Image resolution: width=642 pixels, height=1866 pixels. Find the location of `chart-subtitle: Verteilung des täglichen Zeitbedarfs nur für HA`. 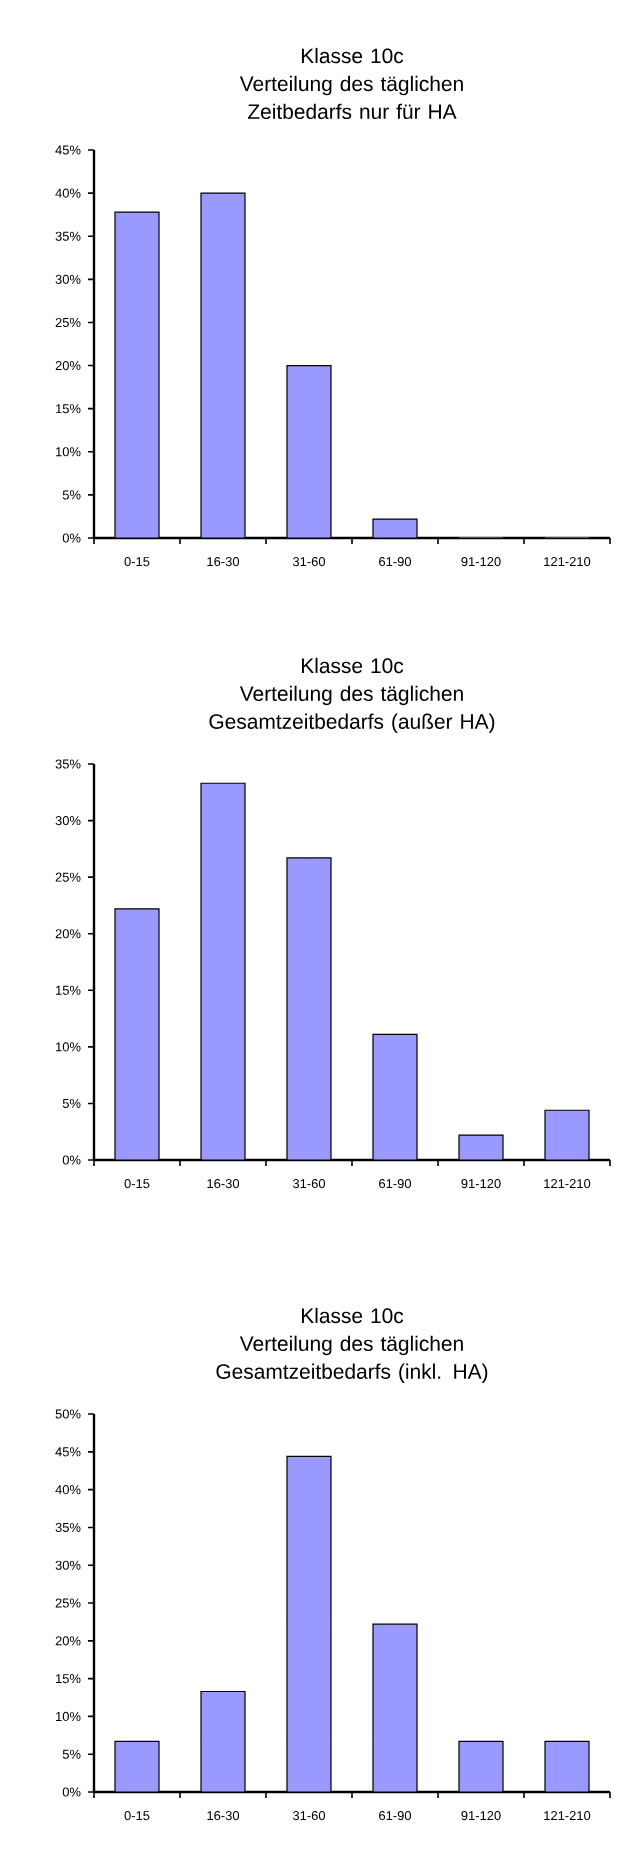

chart-subtitle: Verteilung des täglichen Zeitbedarfs nur für HA is located at coordinates (351, 97).